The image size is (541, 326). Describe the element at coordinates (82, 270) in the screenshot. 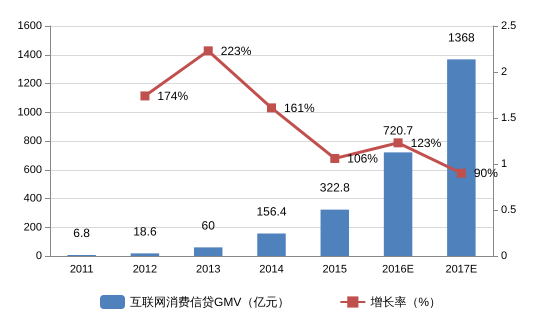

I see `x-tick-label: 2011` at that location.